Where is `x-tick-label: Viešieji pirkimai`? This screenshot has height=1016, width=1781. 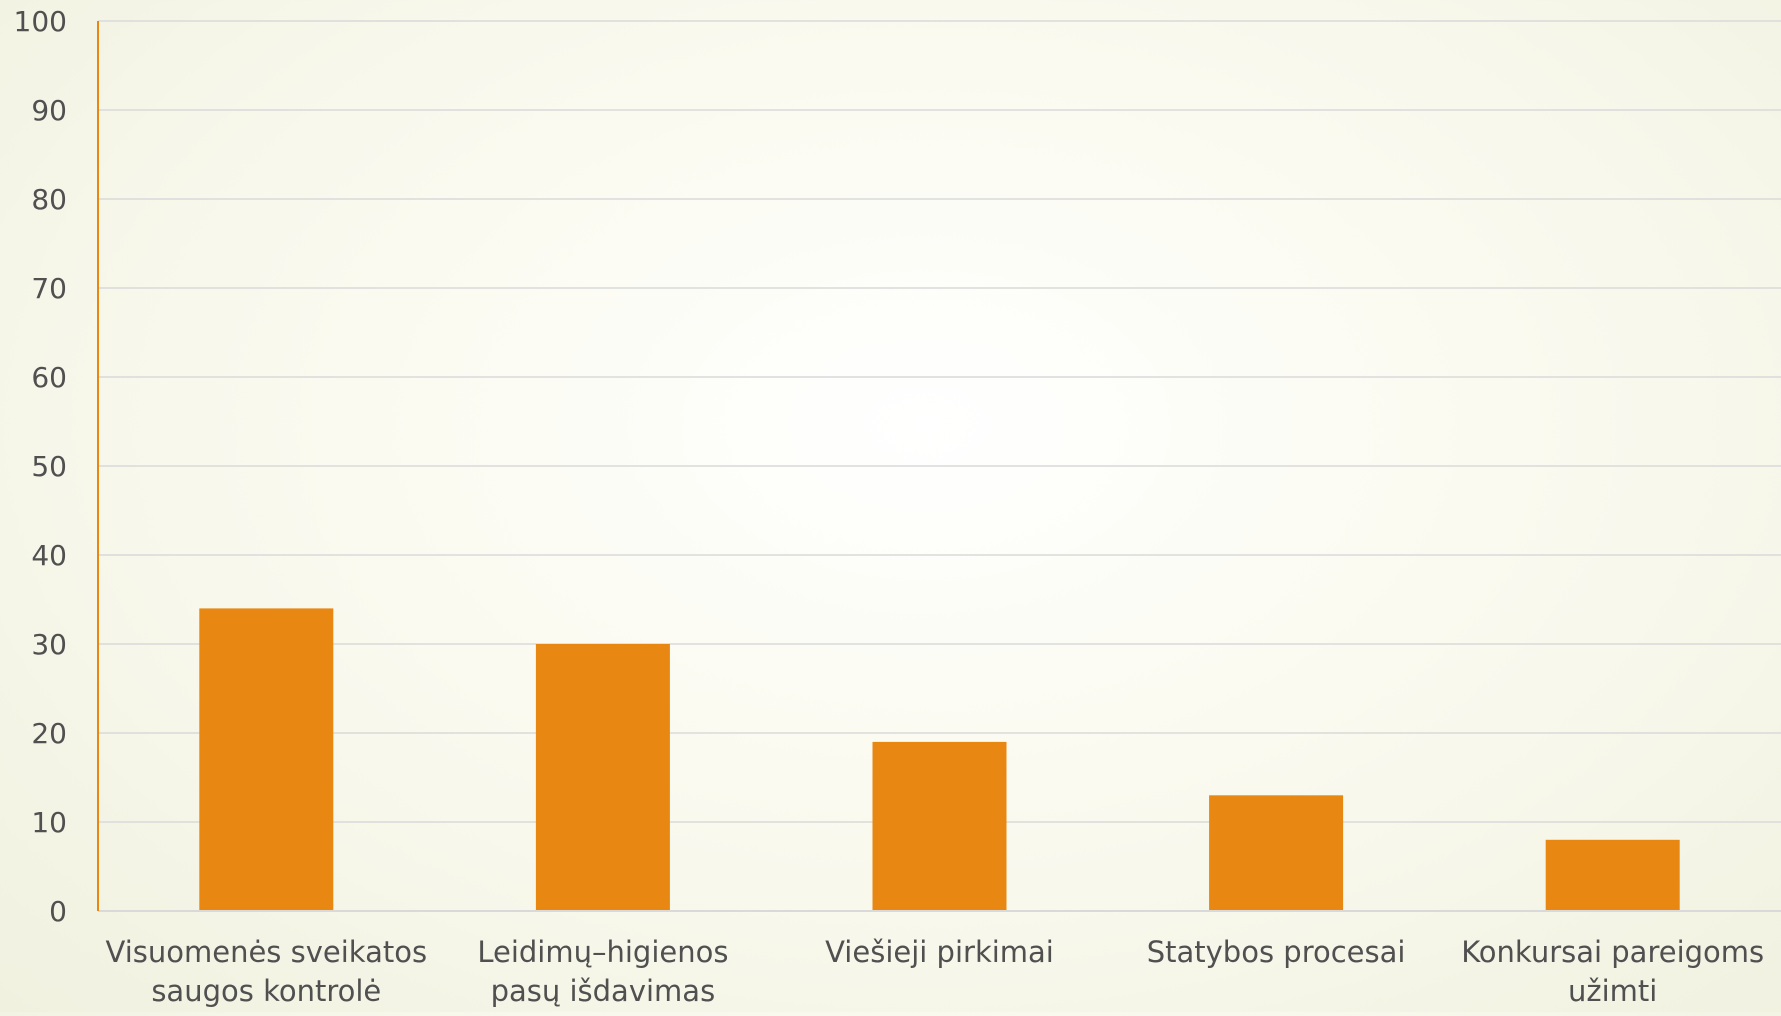 x-tick-label: Viešieji pirkimai is located at coordinates (939, 952).